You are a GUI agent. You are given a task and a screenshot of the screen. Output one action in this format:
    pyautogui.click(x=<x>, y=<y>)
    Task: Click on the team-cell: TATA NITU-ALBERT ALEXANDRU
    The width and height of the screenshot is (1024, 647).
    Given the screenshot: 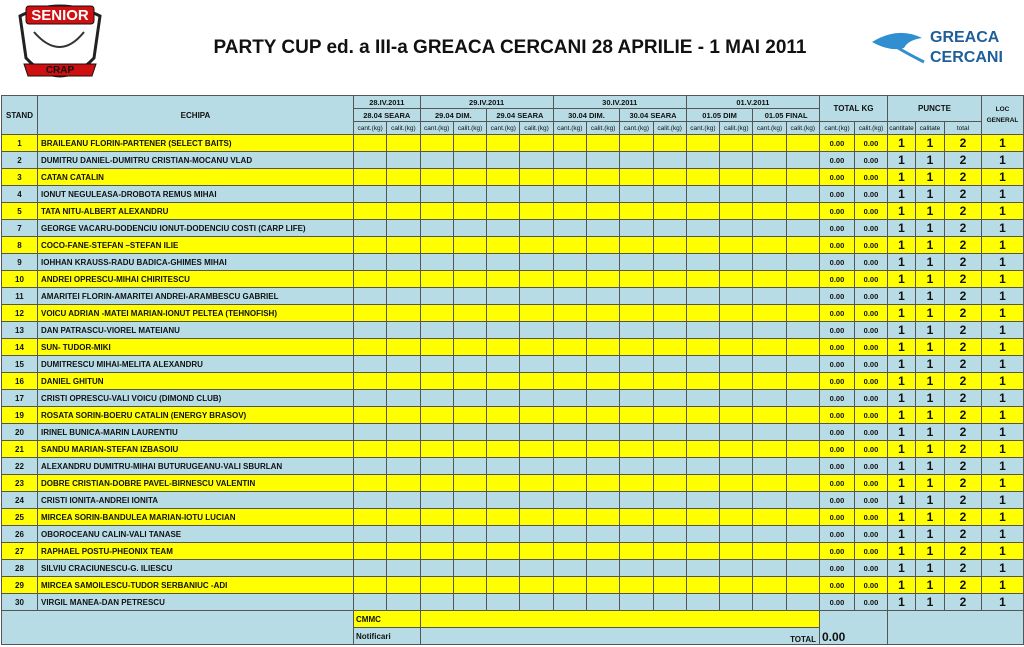 What is the action you would take?
    pyautogui.click(x=195, y=211)
    